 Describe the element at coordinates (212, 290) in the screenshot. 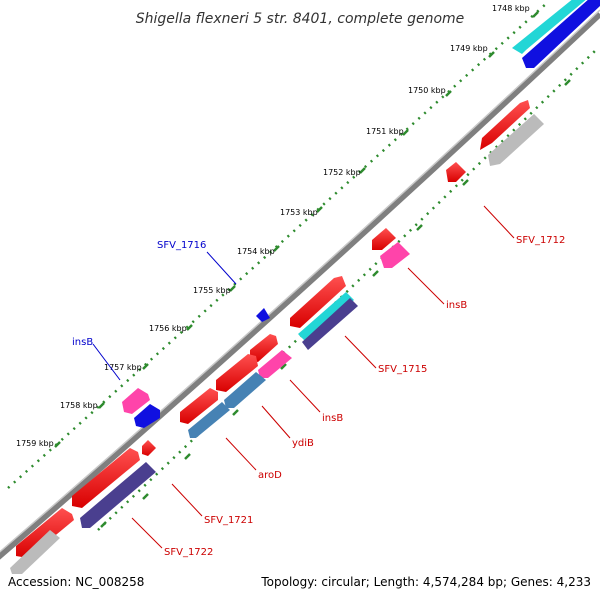

I see `tick-label: 1755 kbp` at that location.